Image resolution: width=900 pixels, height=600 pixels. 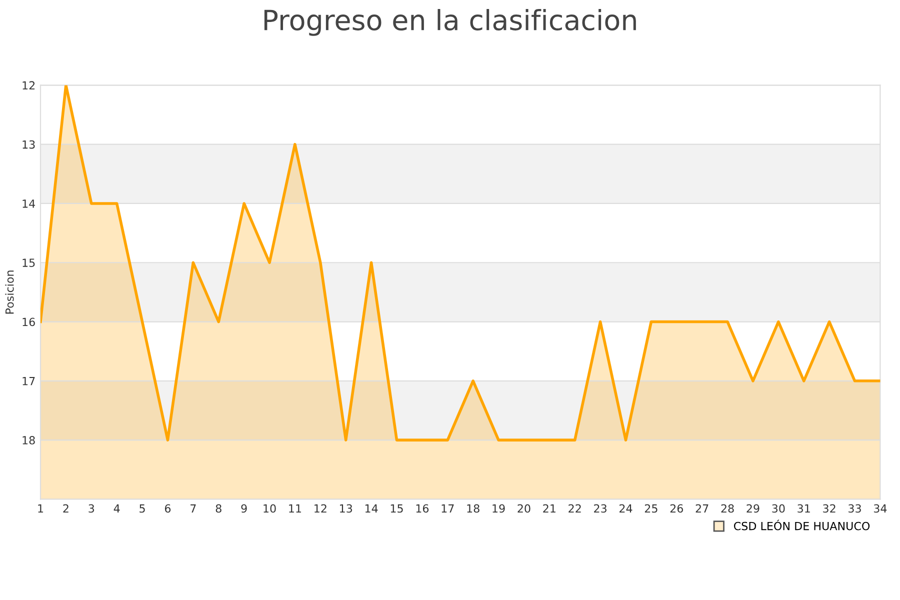 What do you see at coordinates (600, 508) in the screenshot?
I see `x-tick-label: 23` at bounding box center [600, 508].